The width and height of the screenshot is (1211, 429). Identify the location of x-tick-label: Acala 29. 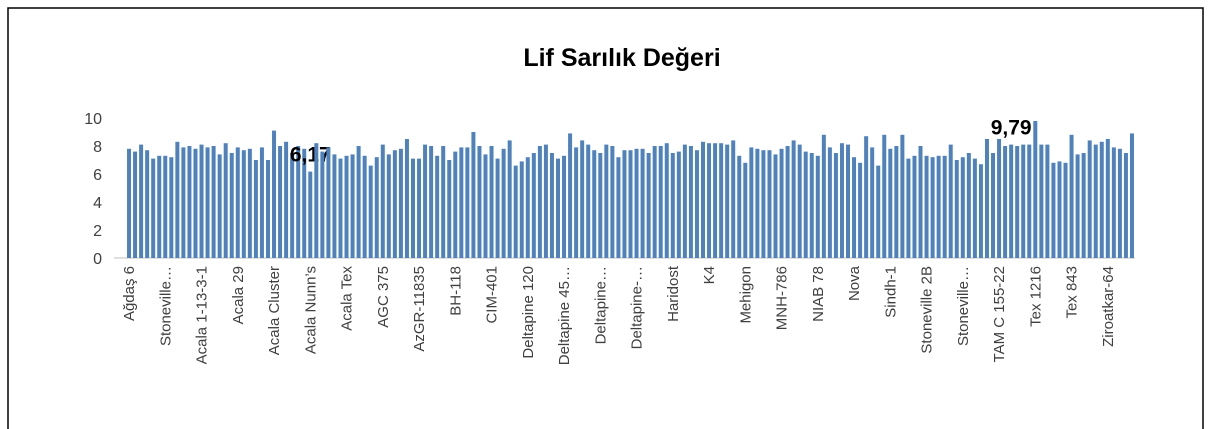
(238, 295).